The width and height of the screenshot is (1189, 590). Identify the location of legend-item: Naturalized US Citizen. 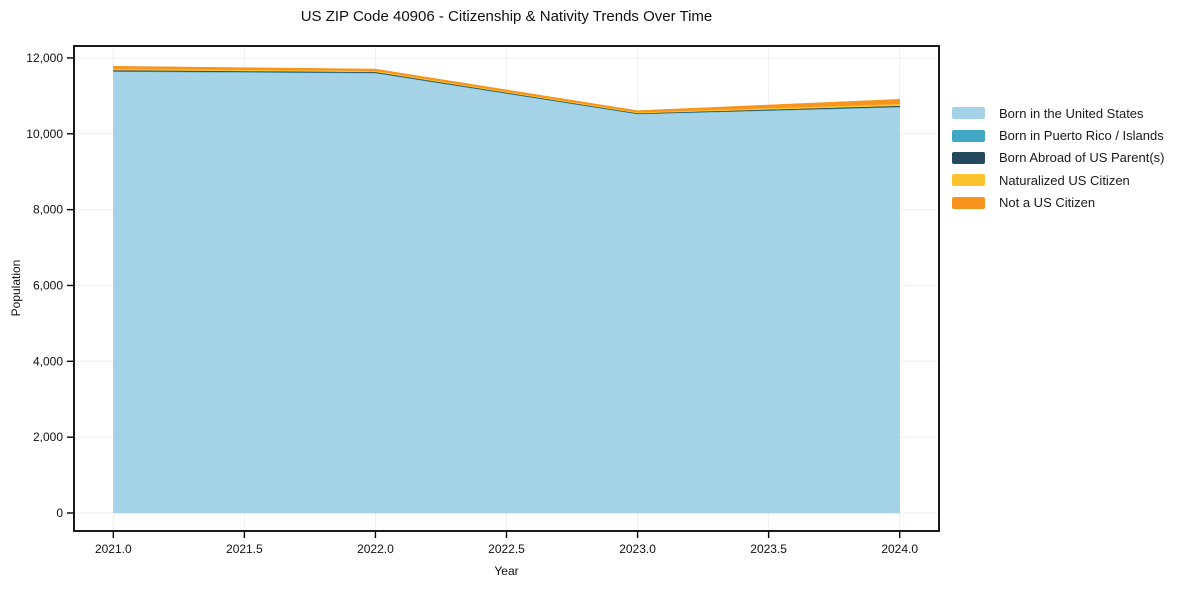
(1058, 180).